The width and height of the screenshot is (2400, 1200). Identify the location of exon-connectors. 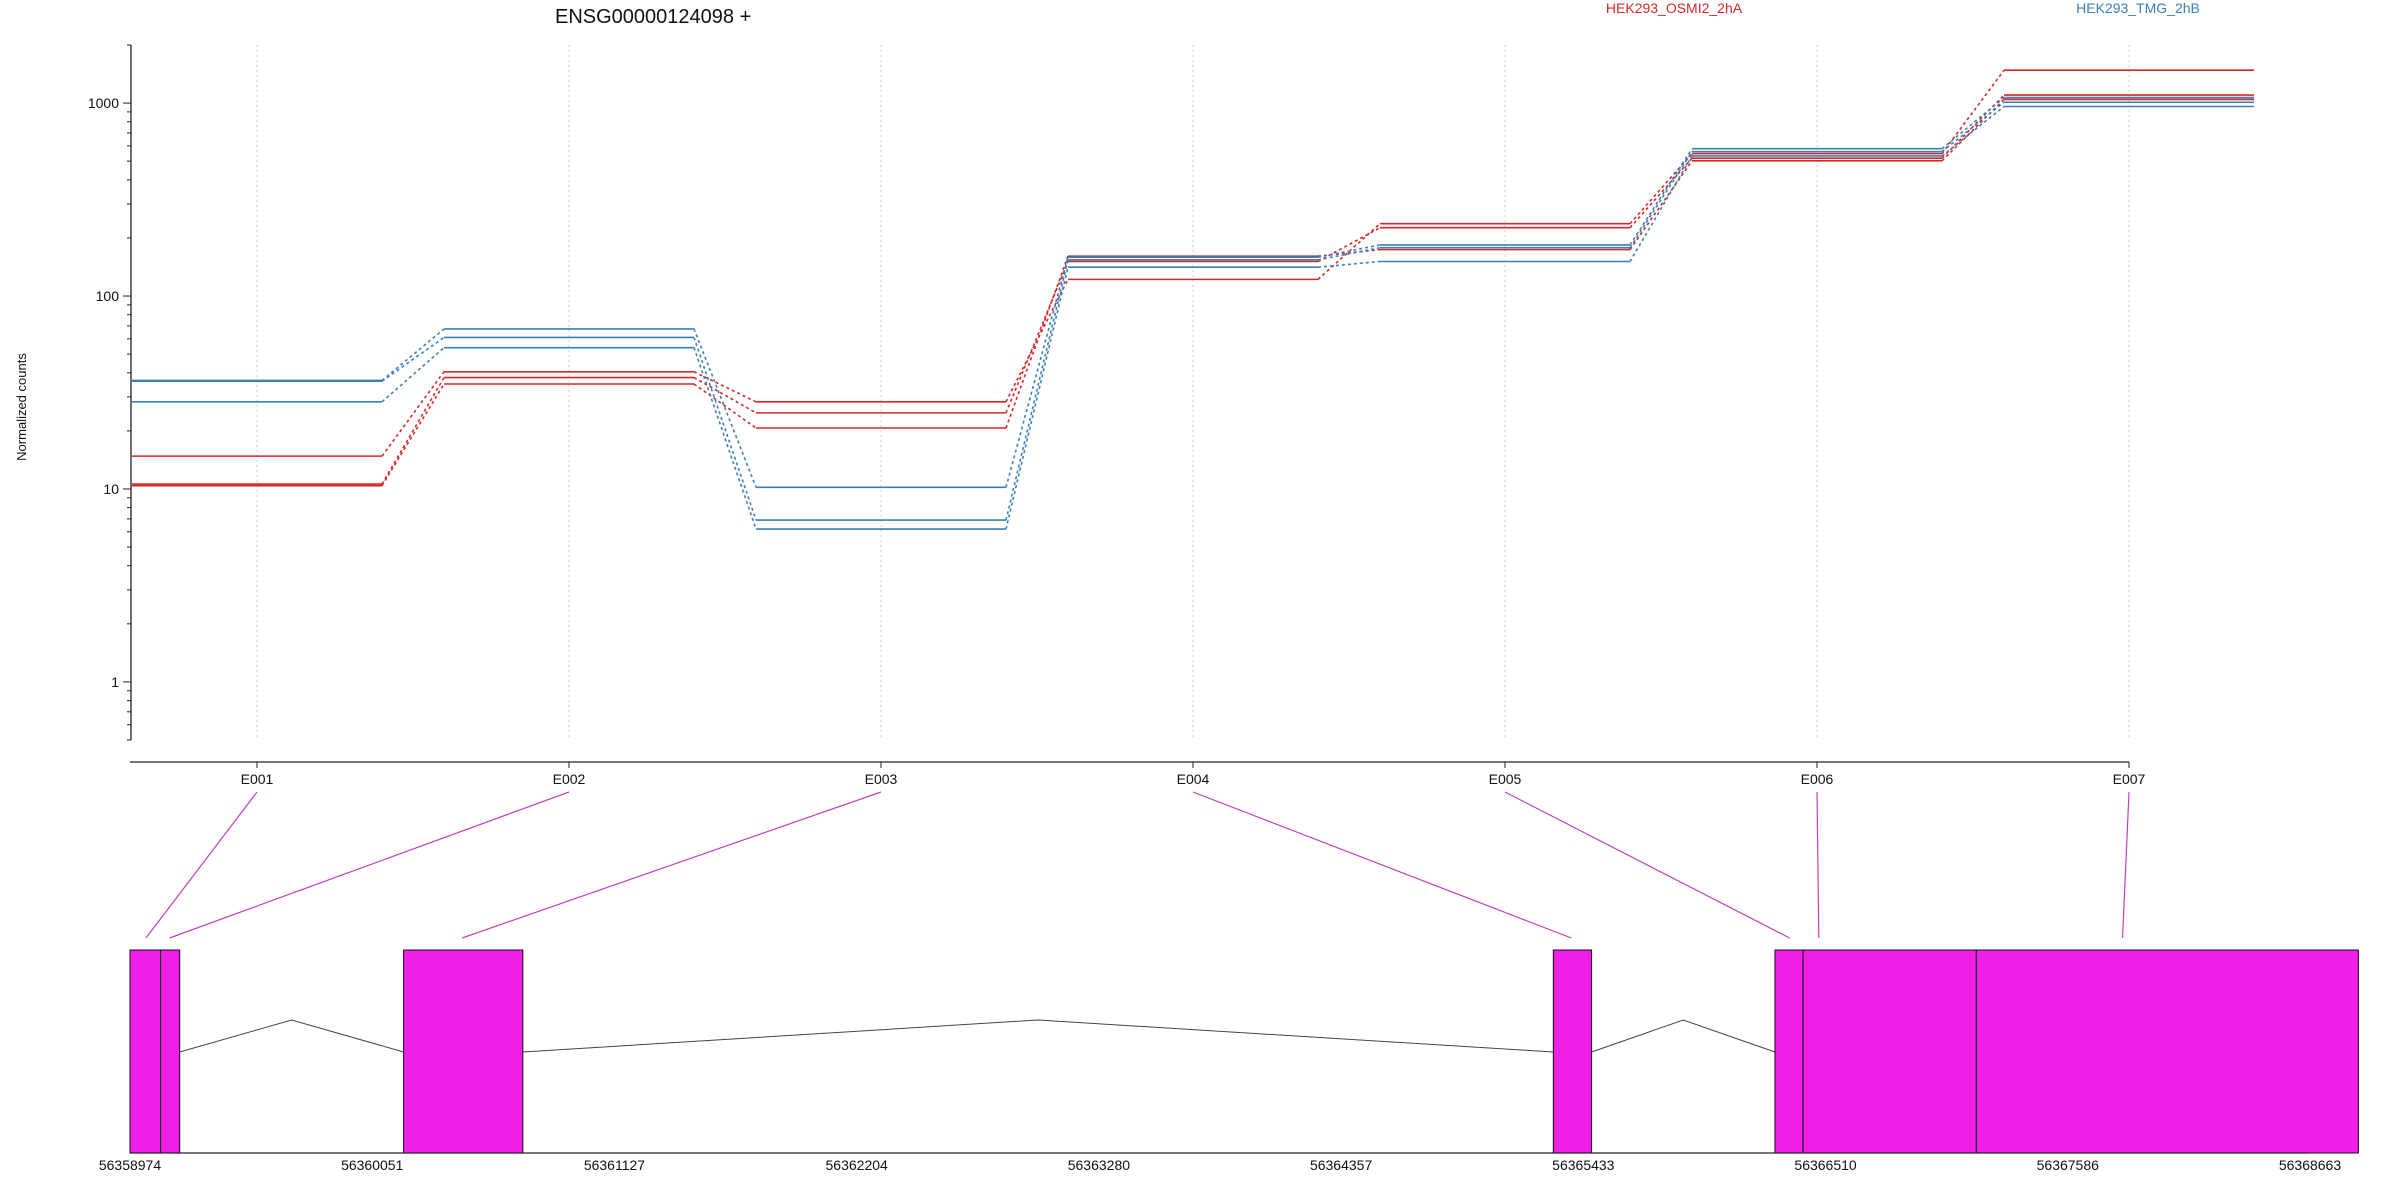
(1137, 865).